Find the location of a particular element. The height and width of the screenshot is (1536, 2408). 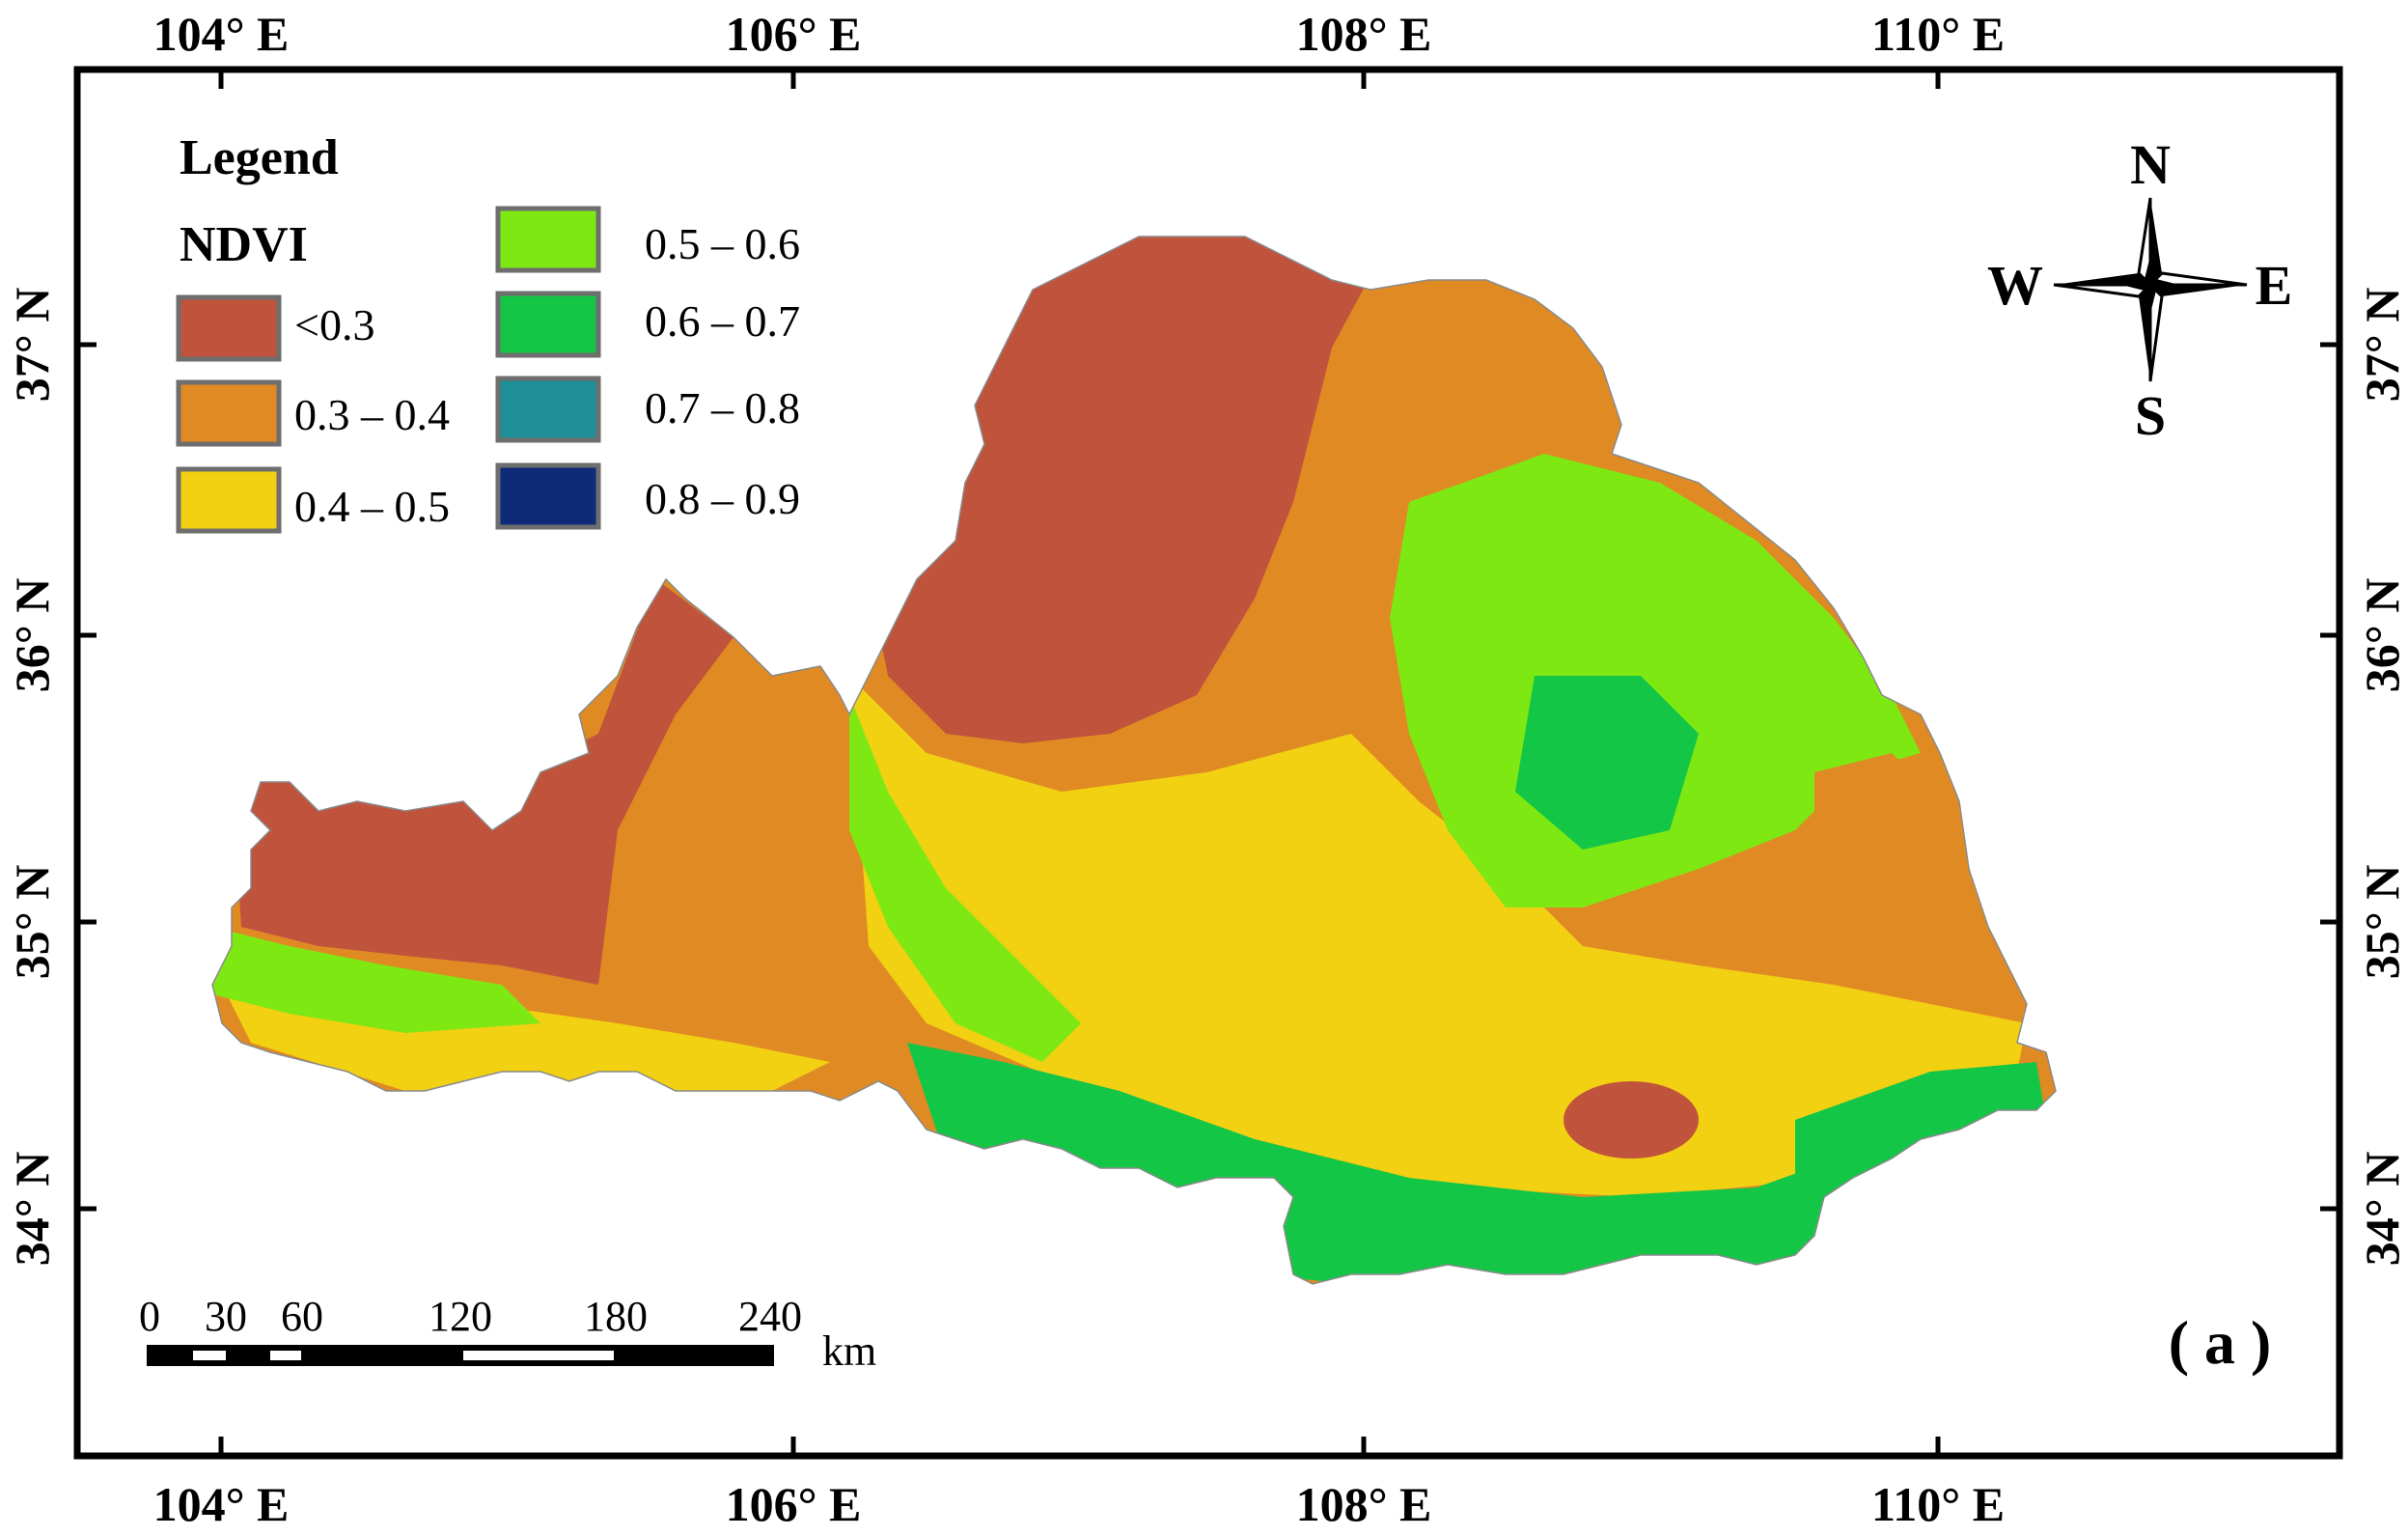

legend-label-3: 0.5 – 0.6 is located at coordinates (722, 244).